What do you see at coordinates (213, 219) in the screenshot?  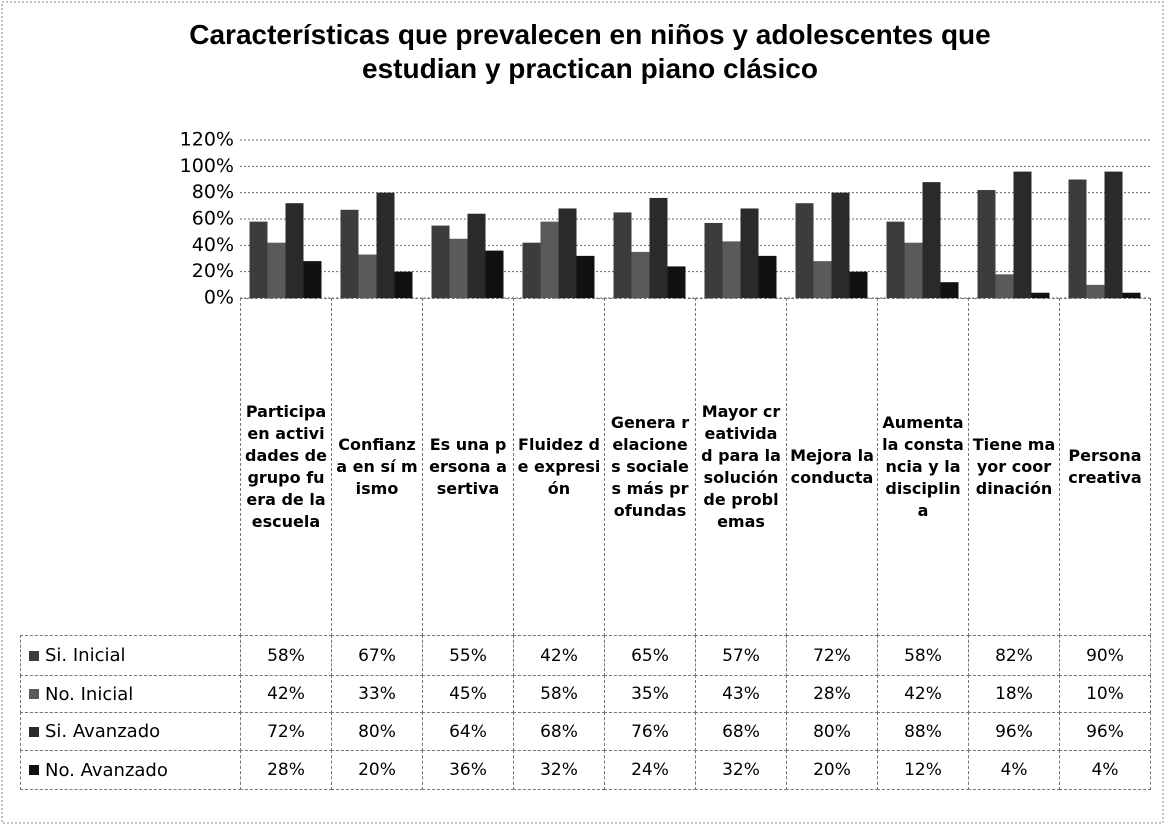 I see `y-tick-label: 60%` at bounding box center [213, 219].